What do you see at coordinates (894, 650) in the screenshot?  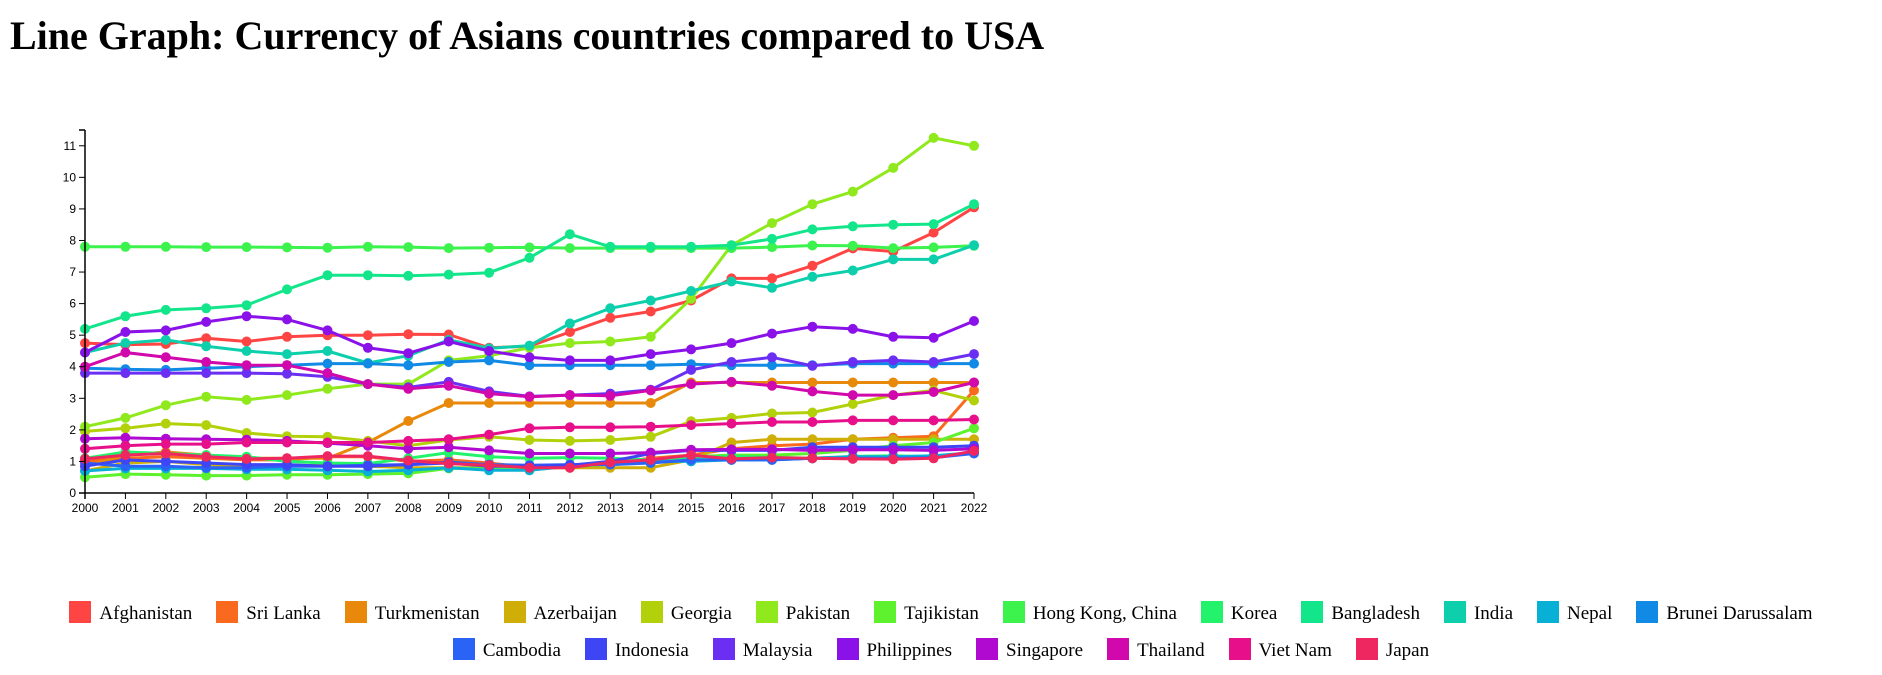 I see `legend-item: Philippines` at bounding box center [894, 650].